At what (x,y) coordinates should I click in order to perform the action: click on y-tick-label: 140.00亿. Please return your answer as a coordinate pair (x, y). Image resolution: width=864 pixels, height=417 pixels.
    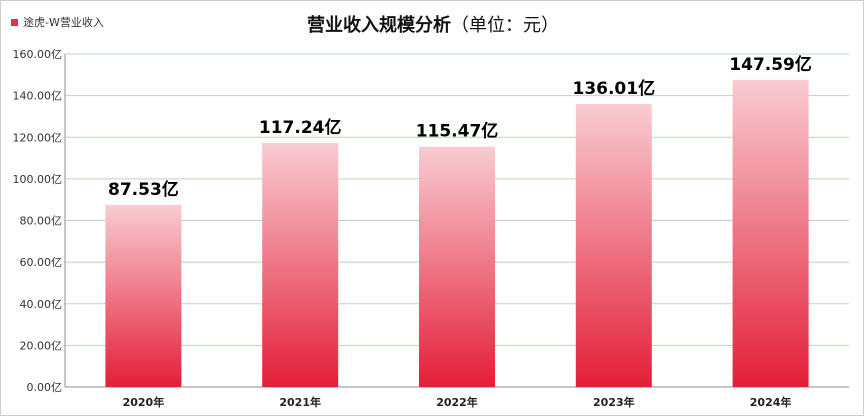
    Looking at the image, I should click on (38, 96).